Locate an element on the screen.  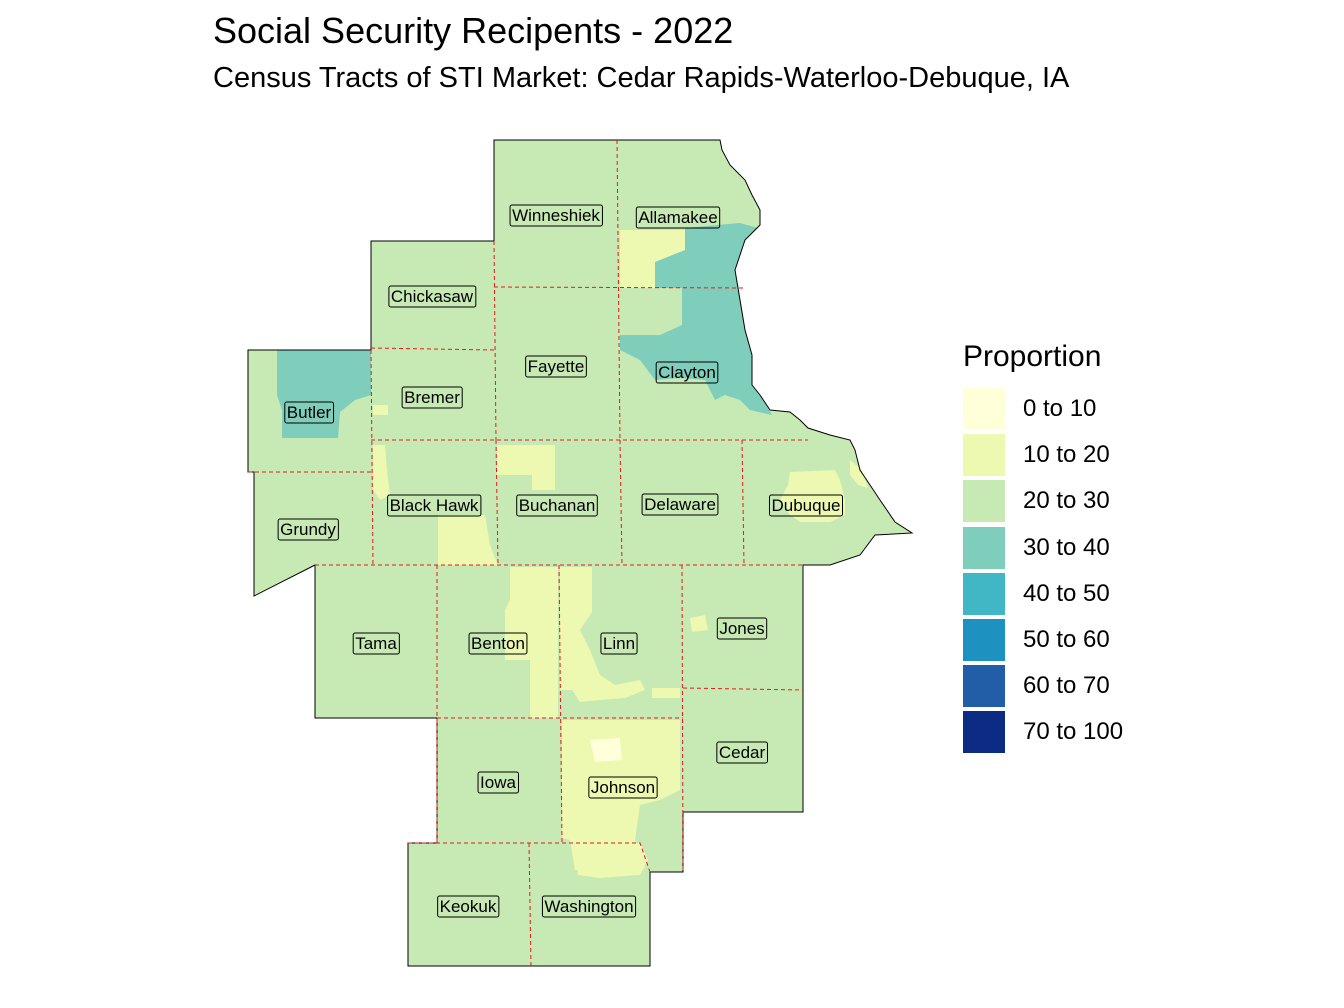
legend-label: 0 to 10 is located at coordinates (1060, 409).